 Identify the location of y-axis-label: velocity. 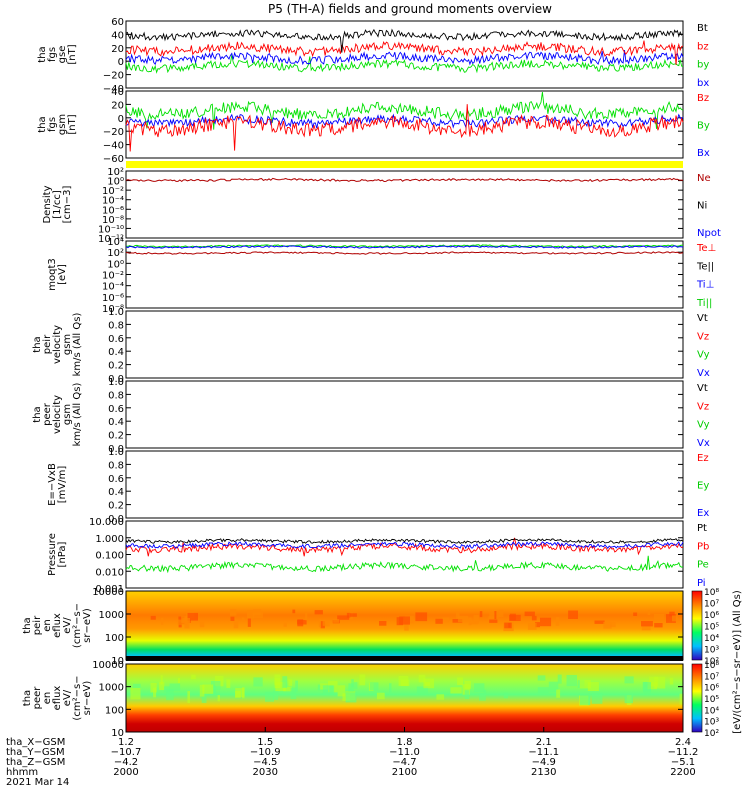
(57, 414).